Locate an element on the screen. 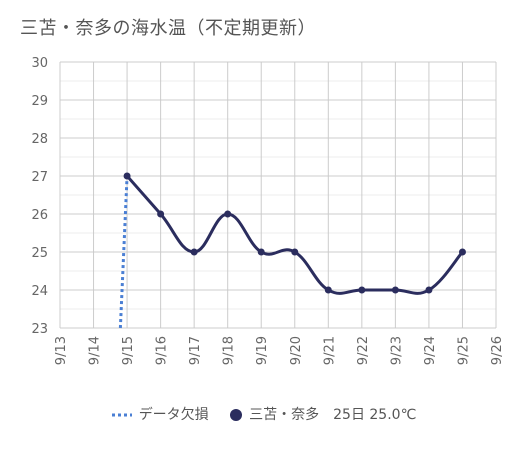 The image size is (527, 449). x-tick-label: 9/24 is located at coordinates (430, 350).